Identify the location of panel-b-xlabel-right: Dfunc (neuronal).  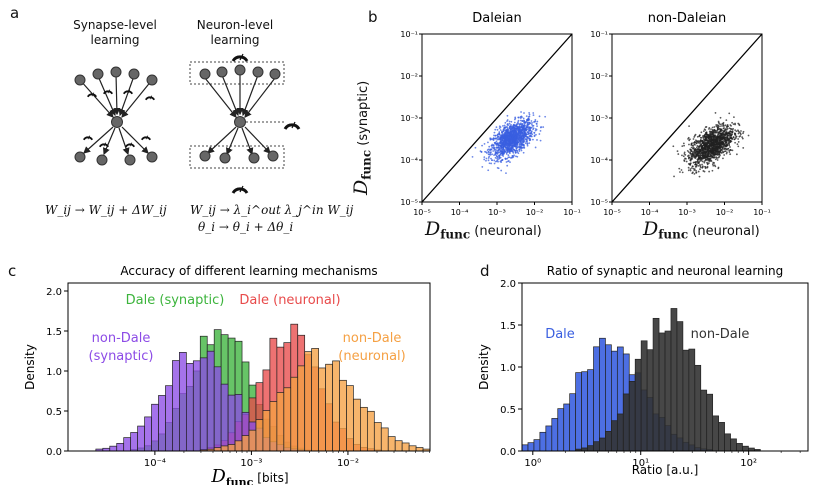
(701, 230).